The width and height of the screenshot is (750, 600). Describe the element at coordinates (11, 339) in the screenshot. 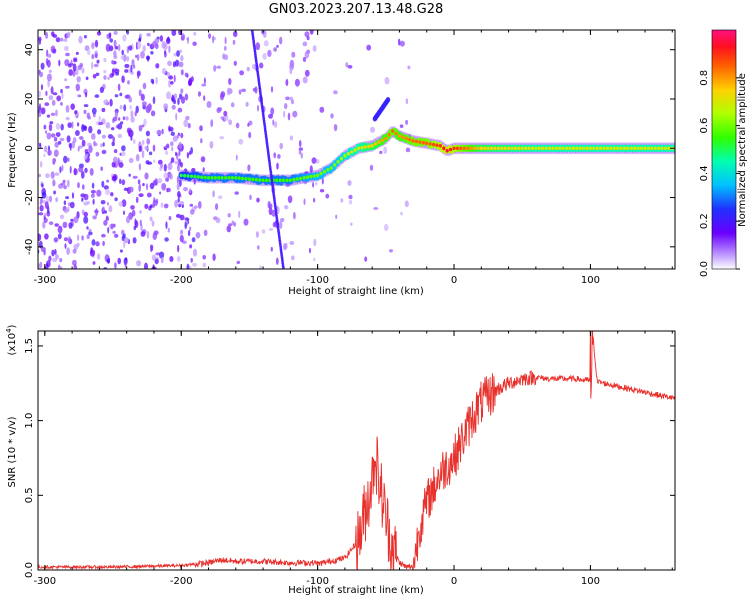

I see `snr-scale-label: (x104)` at that location.